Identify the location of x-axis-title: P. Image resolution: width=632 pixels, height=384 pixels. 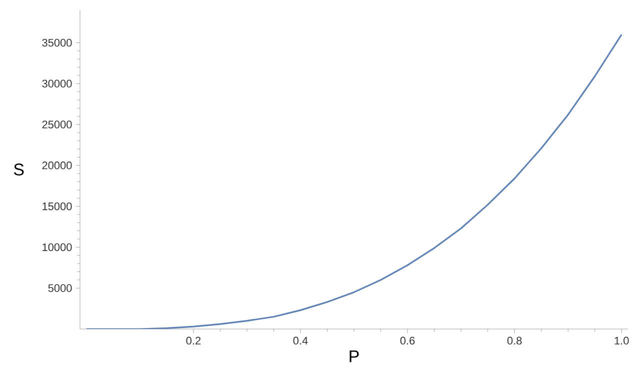
(354, 356).